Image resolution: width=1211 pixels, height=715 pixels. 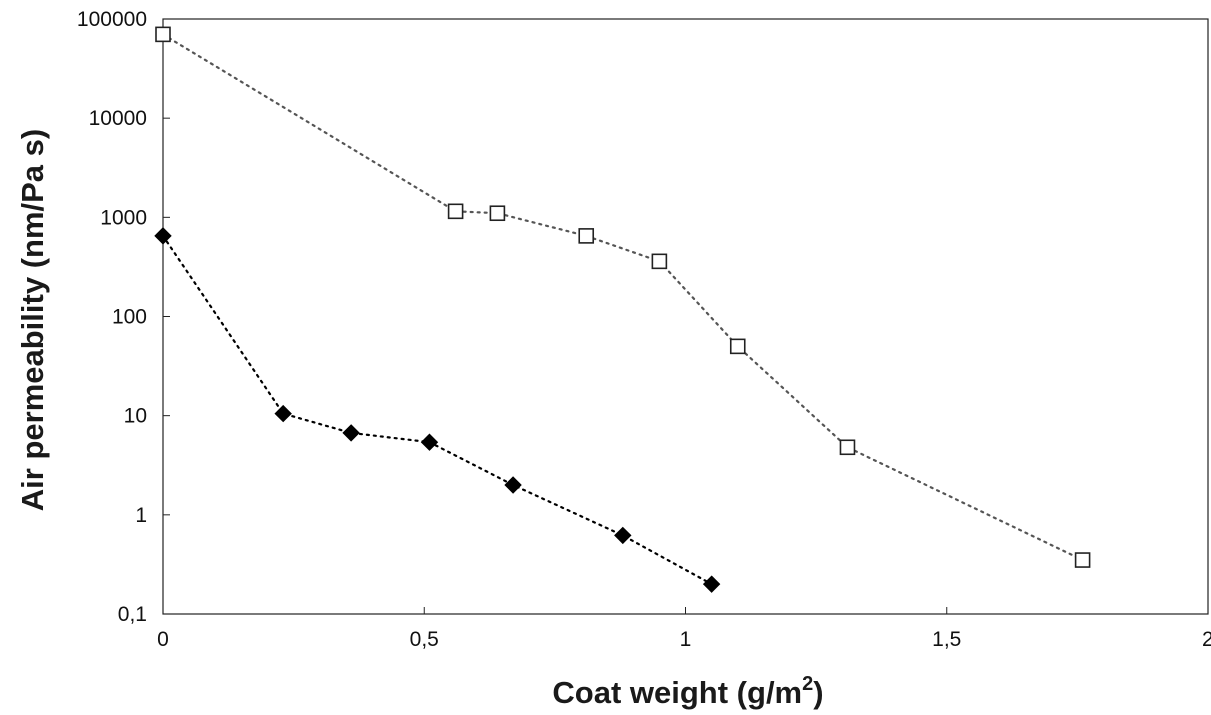 I want to click on y-axis-title: Air permeability (nm/Pa s), so click(x=32, y=320).